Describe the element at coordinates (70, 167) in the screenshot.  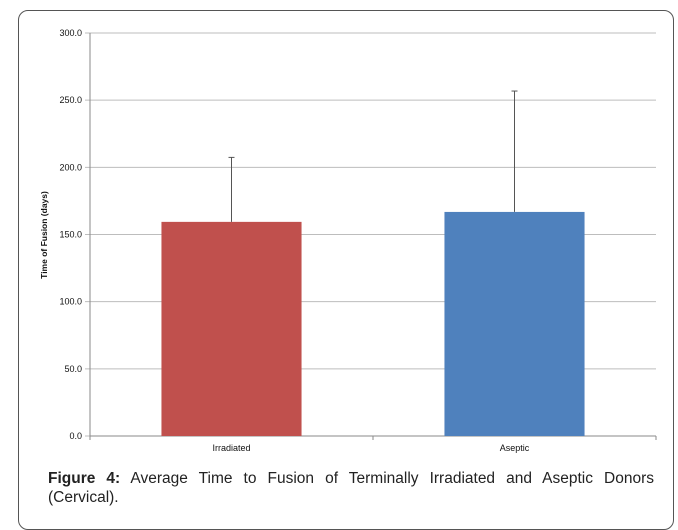
I see `y-tick-label: 200.0` at that location.